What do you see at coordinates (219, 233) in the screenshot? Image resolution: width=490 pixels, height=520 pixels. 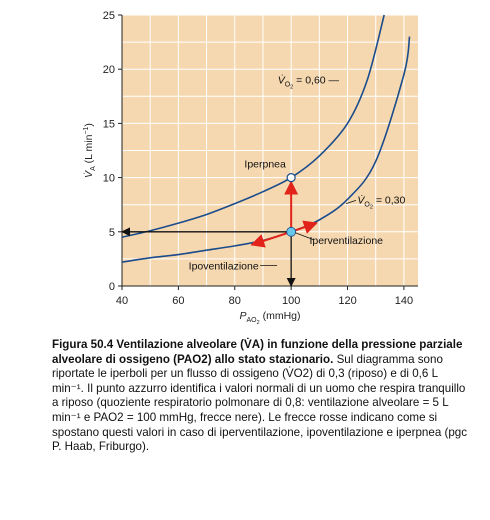 I see `arrows` at bounding box center [219, 233].